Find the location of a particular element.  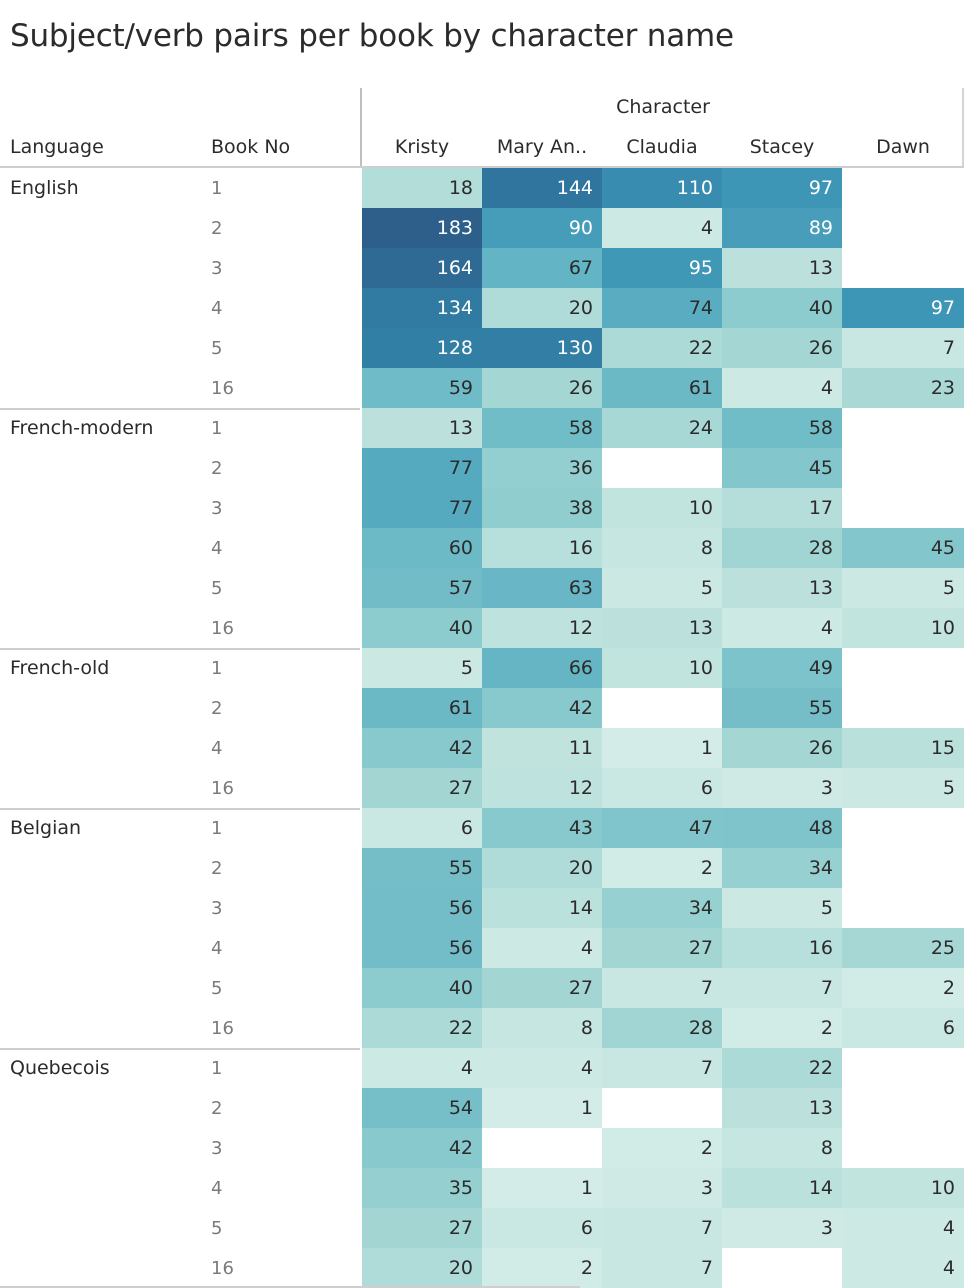

heatmap-cell: 16 is located at coordinates (542, 548).